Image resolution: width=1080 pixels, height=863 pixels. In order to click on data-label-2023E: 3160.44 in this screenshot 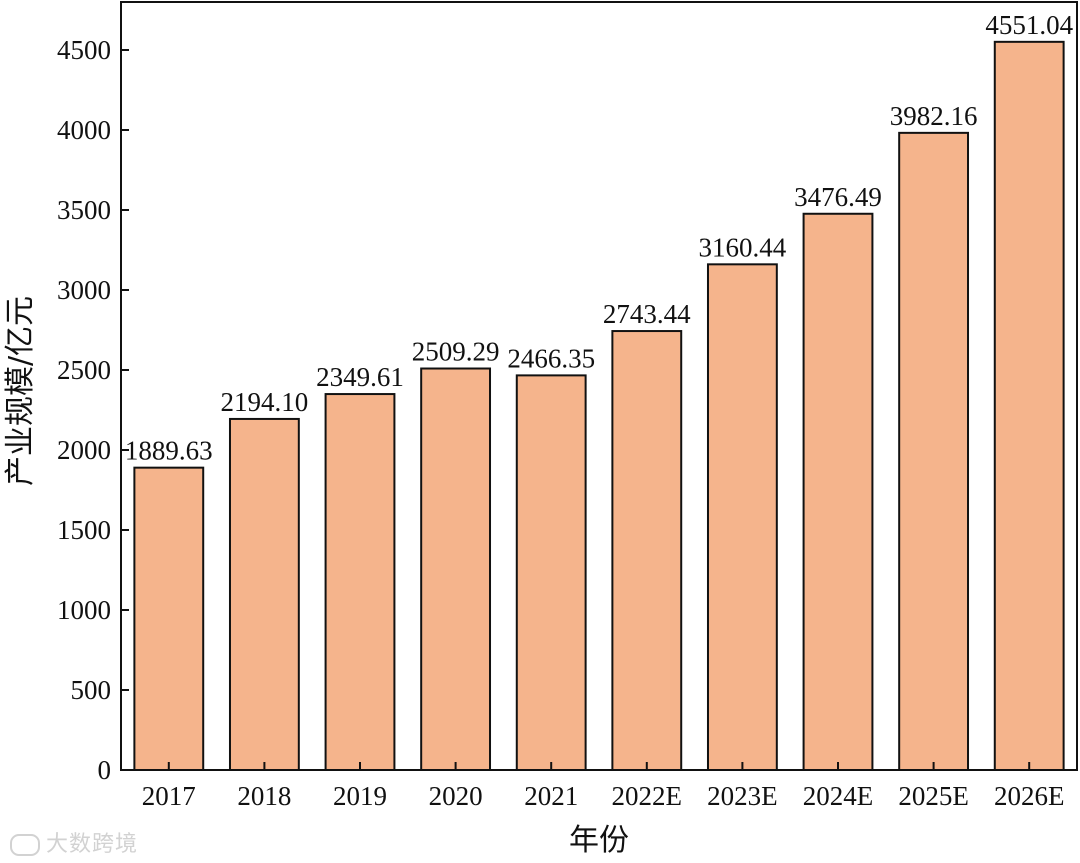, I will do `click(743, 247)`.